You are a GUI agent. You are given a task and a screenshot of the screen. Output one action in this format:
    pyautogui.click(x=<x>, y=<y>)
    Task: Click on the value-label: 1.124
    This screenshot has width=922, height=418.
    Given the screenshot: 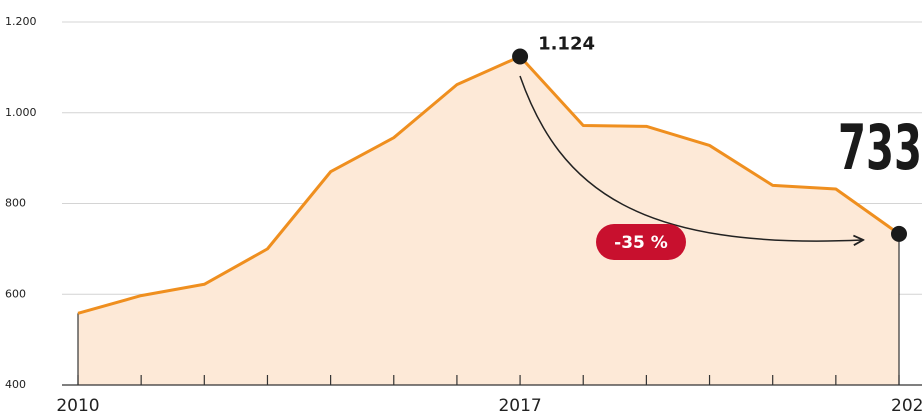 What is the action you would take?
    pyautogui.click(x=566, y=43)
    